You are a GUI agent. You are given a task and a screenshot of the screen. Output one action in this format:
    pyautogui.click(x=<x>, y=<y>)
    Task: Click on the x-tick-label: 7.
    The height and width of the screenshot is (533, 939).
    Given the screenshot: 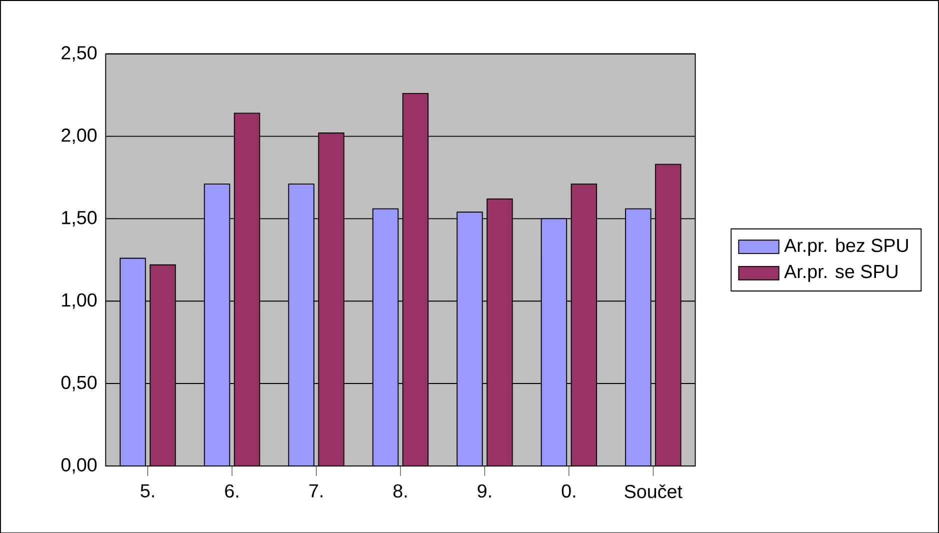 What is the action you would take?
    pyautogui.click(x=315, y=491)
    